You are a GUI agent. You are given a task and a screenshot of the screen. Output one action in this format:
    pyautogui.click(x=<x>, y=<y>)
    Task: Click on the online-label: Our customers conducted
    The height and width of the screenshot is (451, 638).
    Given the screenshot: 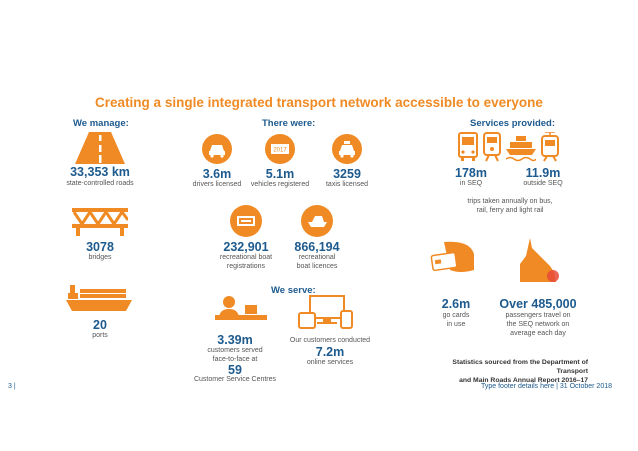 What is the action you would take?
    pyautogui.click(x=330, y=340)
    